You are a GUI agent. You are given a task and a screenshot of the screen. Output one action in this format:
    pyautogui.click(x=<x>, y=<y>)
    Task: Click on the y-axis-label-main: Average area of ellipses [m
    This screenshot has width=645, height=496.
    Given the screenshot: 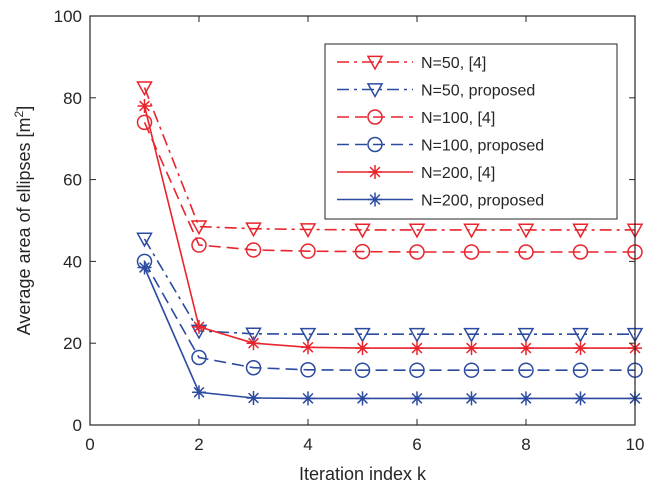 What is the action you would take?
    pyautogui.click(x=24, y=226)
    